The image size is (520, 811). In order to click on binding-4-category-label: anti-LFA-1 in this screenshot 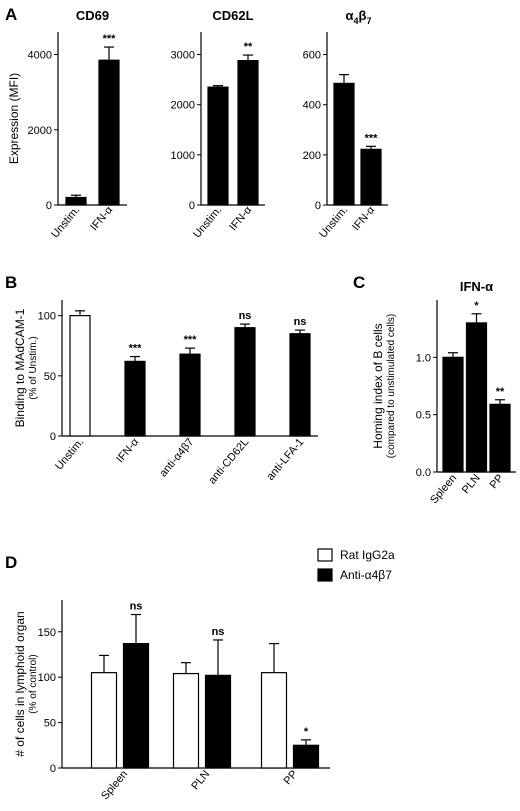, I will do `click(285, 459)`.